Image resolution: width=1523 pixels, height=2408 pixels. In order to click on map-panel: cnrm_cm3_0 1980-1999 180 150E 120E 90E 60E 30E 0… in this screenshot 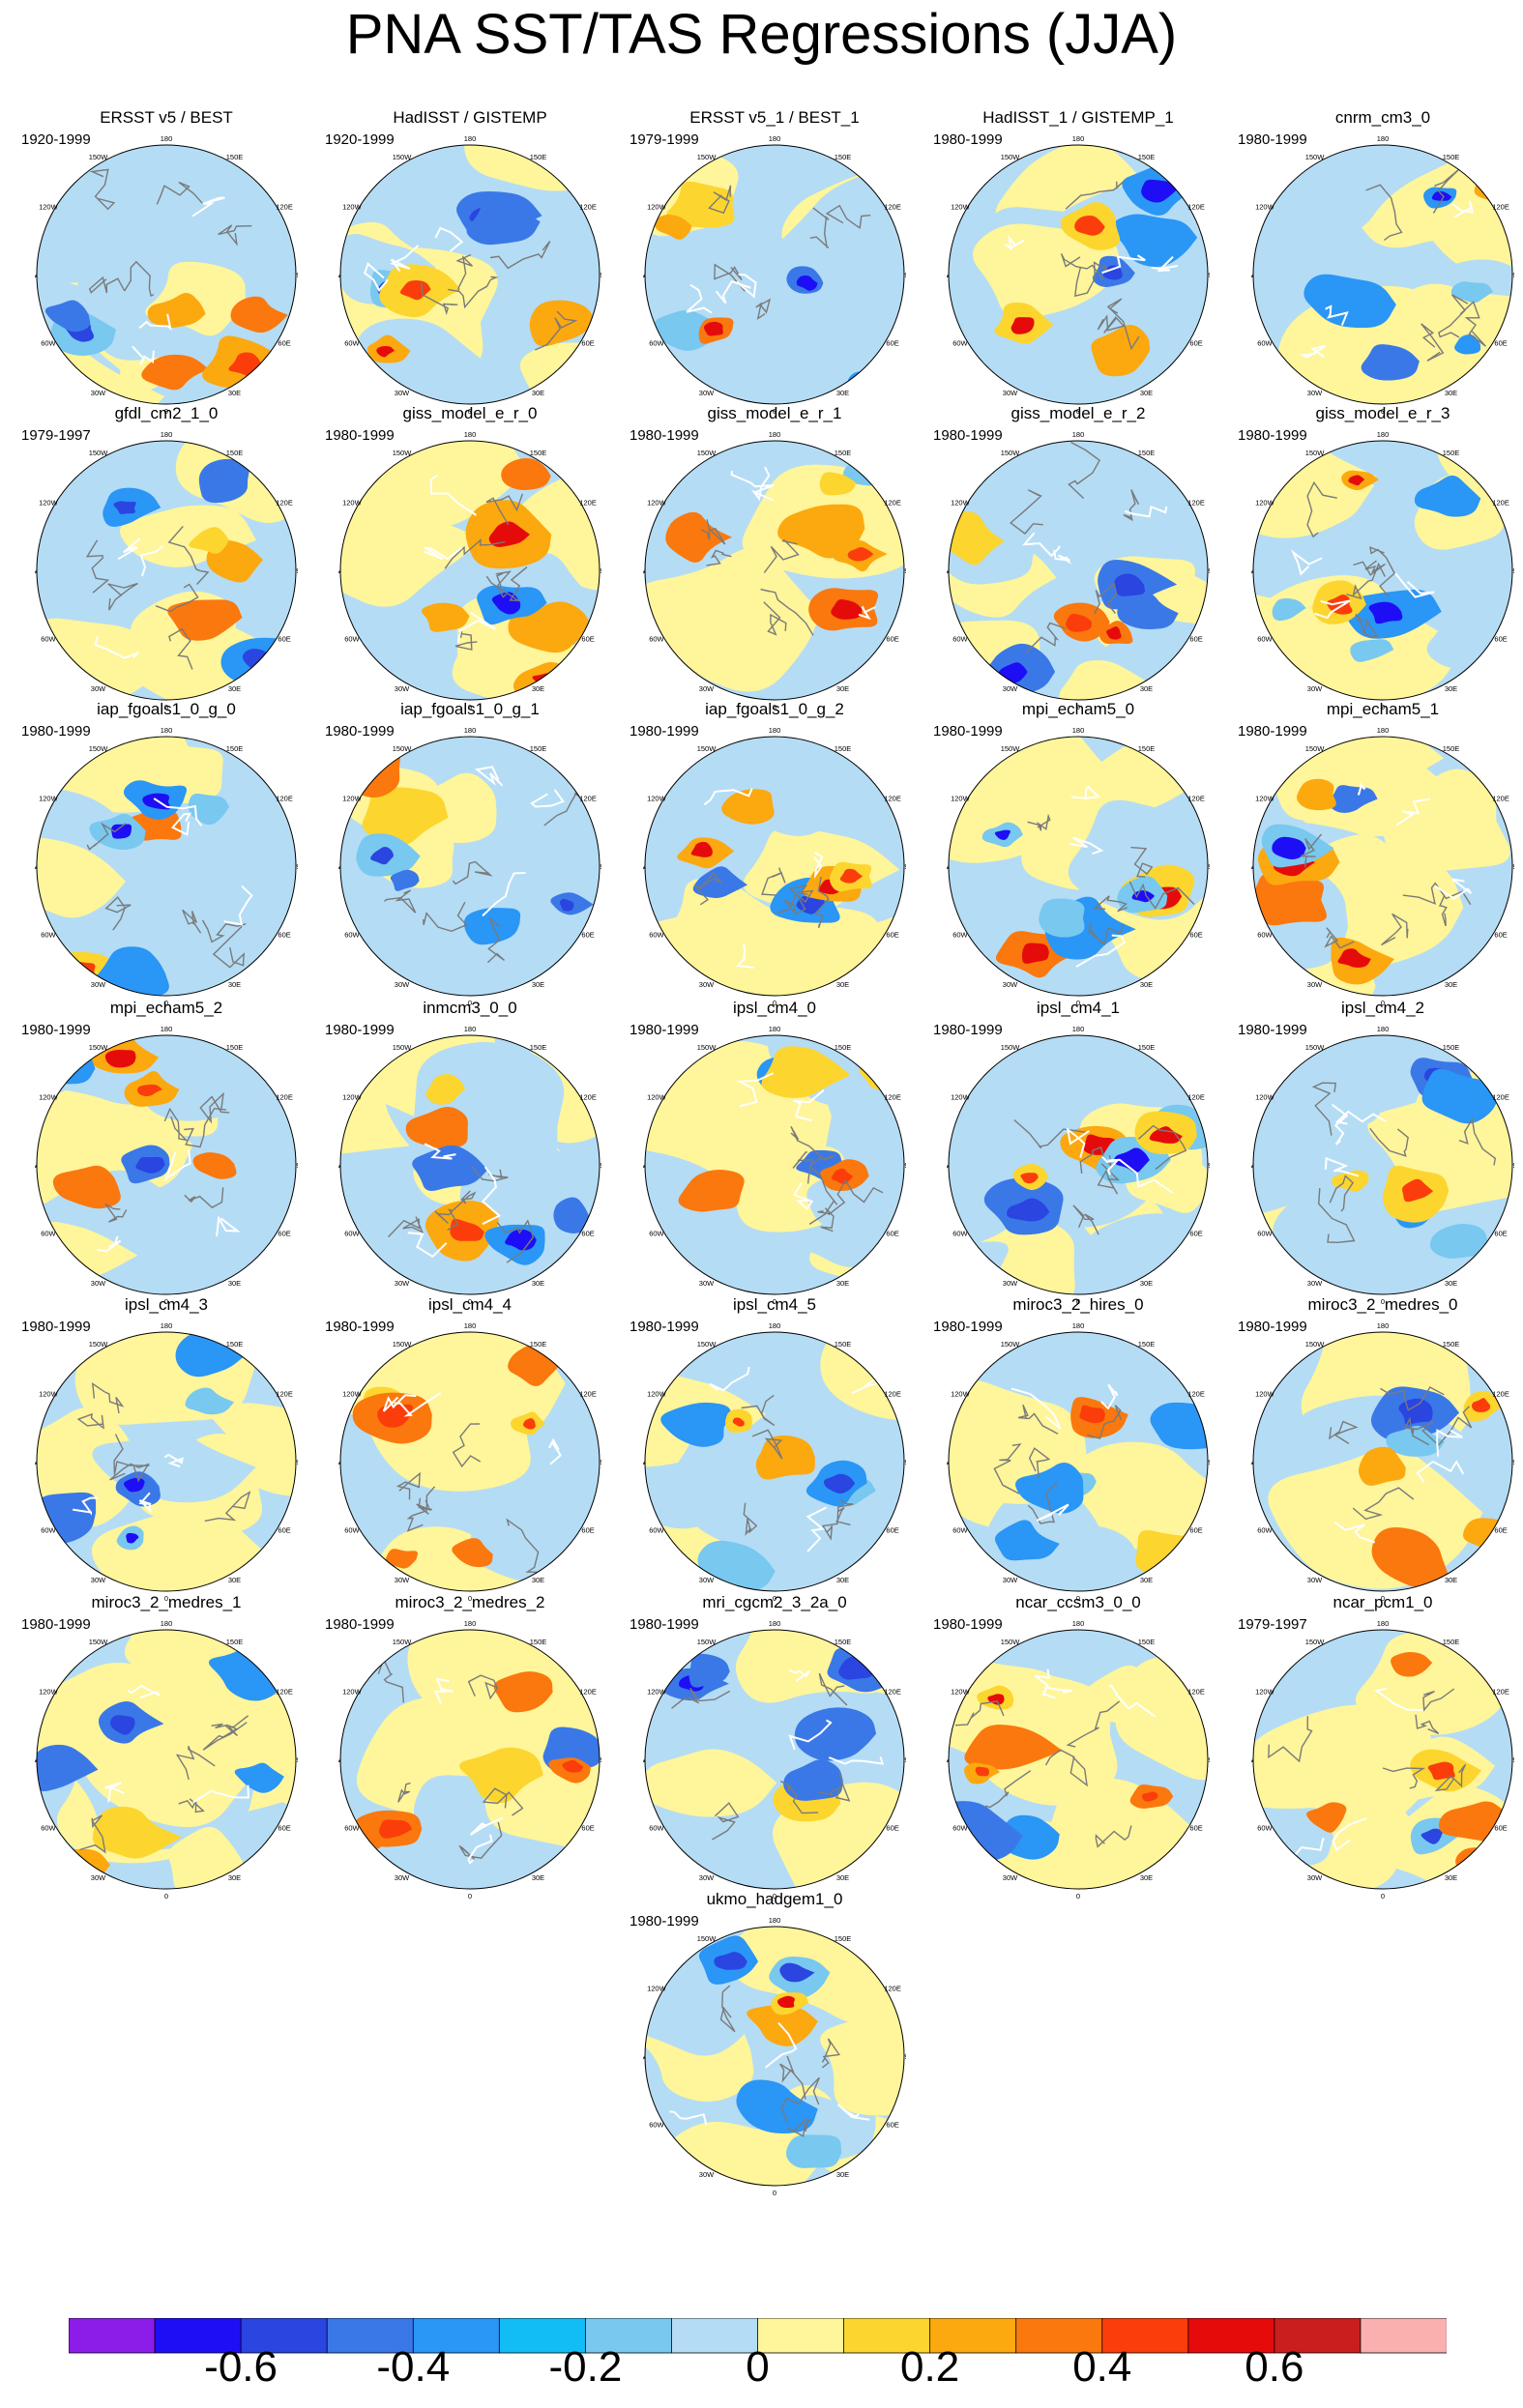, I will do `click(1380, 261)`.